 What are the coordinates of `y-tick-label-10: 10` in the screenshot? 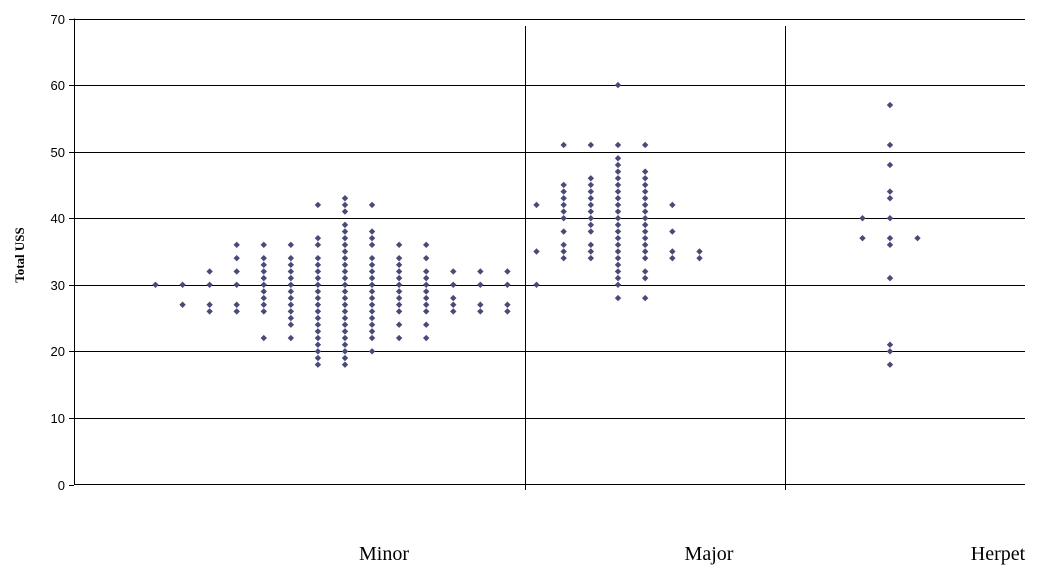 It's located at (58, 418).